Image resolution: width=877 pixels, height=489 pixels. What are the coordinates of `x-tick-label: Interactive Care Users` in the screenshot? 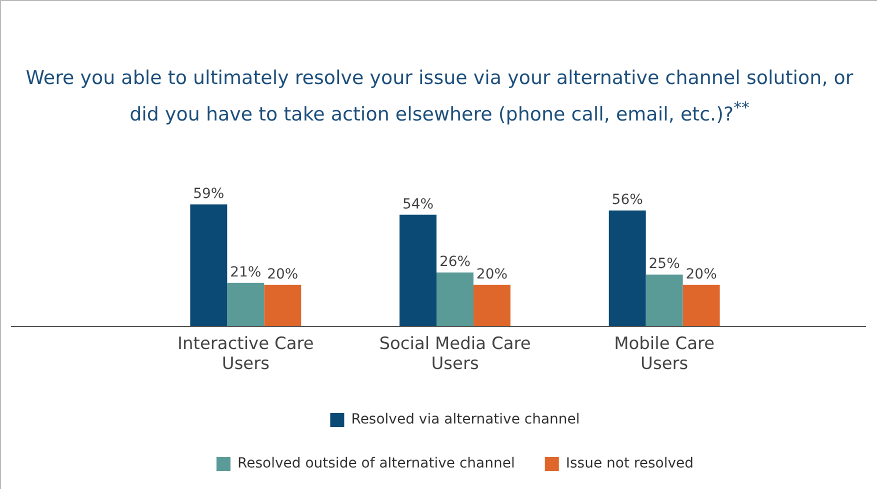 It's located at (245, 354).